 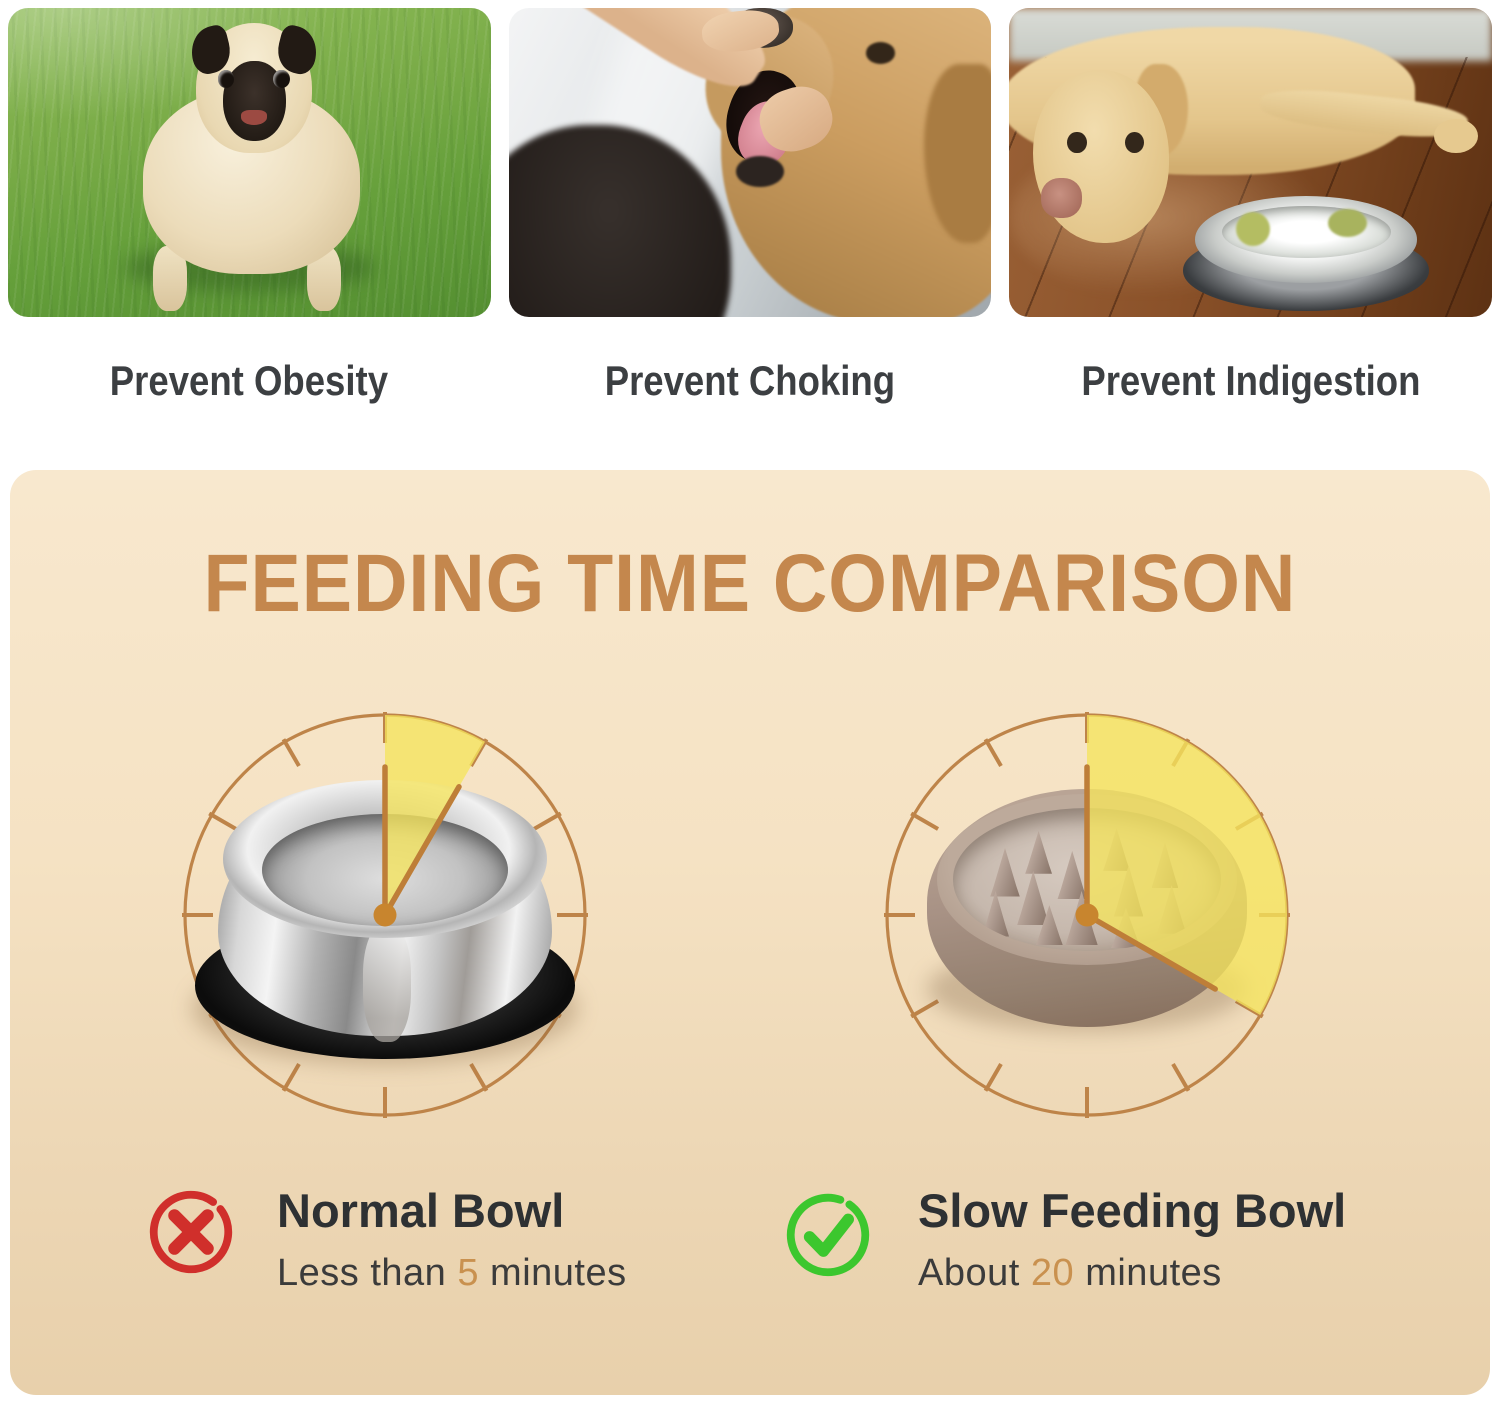 I want to click on benefit-card-obesity: Prevent Obesity, so click(x=249, y=207).